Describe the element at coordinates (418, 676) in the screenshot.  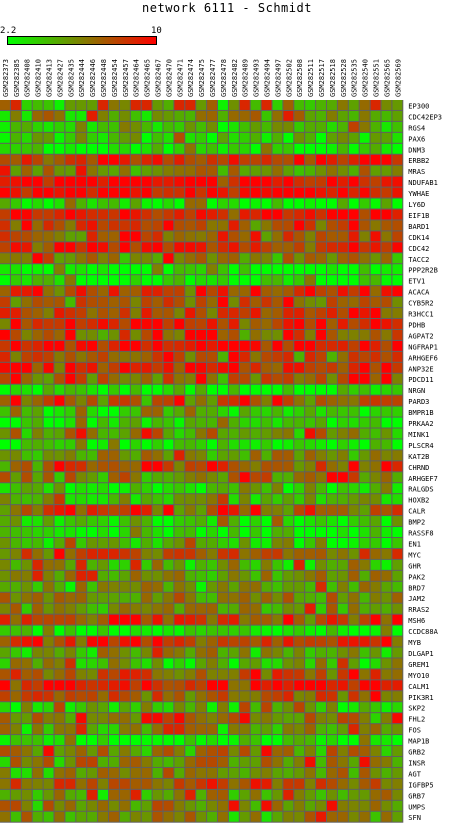
I see `row-label: MYO10` at that location.